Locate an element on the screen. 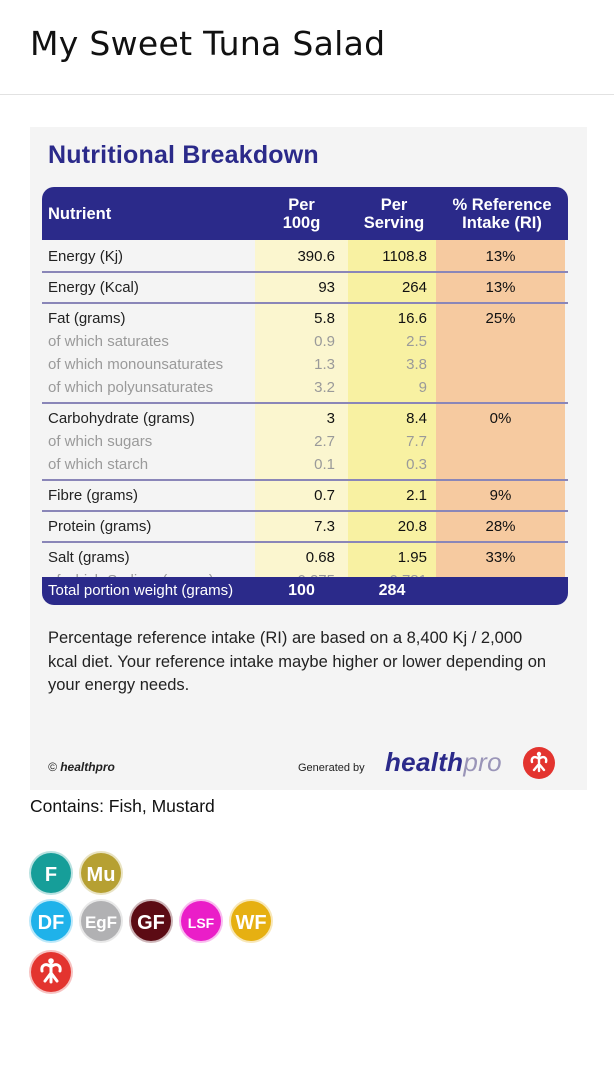 Image resolution: width=614 pixels, height=1078 pixels. per100-value: 0.9 is located at coordinates (324, 341).